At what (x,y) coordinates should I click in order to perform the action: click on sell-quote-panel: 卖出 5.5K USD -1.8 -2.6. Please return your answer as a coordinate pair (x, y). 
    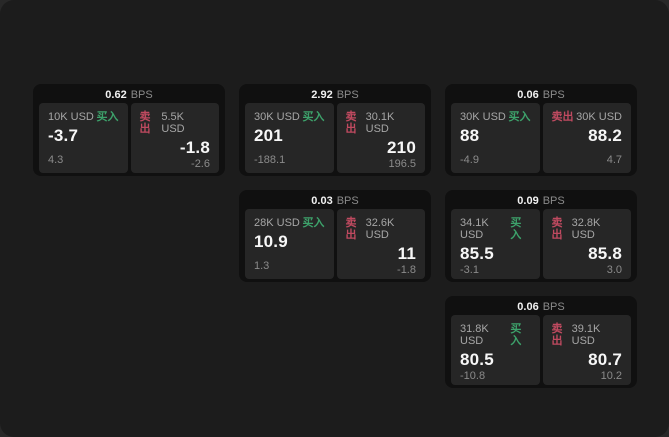
    Looking at the image, I should click on (174, 138).